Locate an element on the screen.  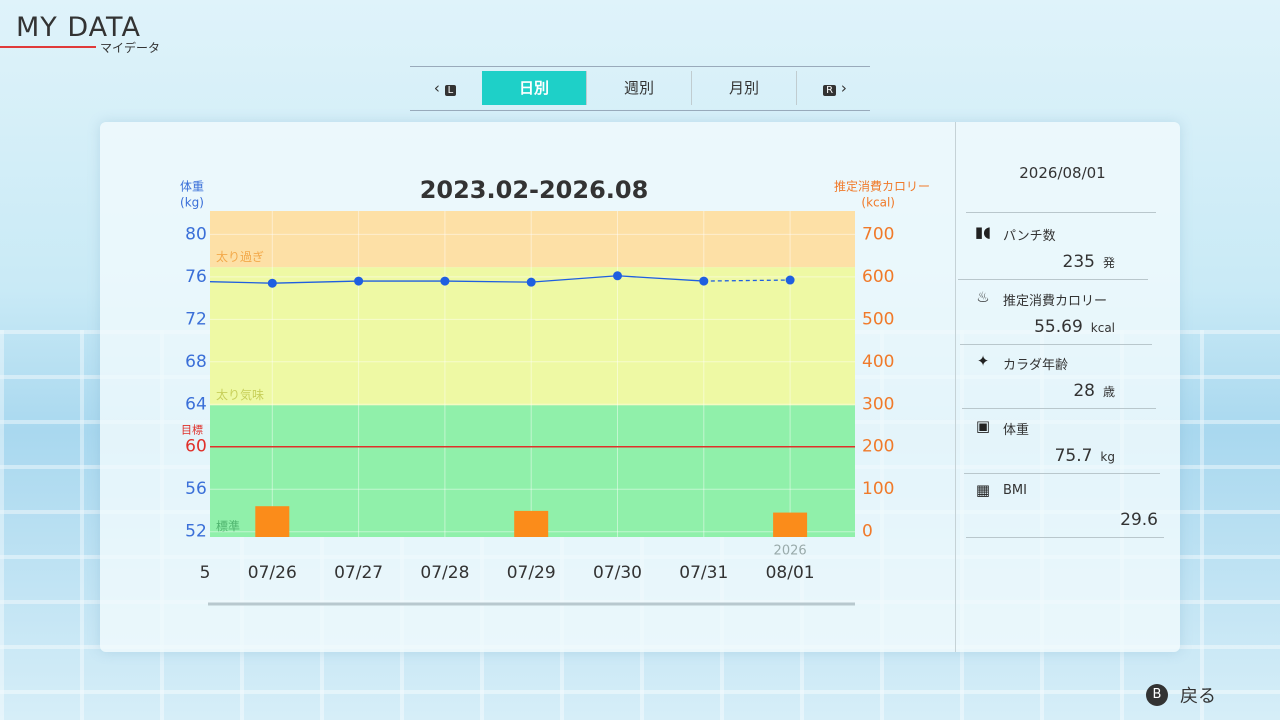
value: 28 is located at coordinates (1084, 391).